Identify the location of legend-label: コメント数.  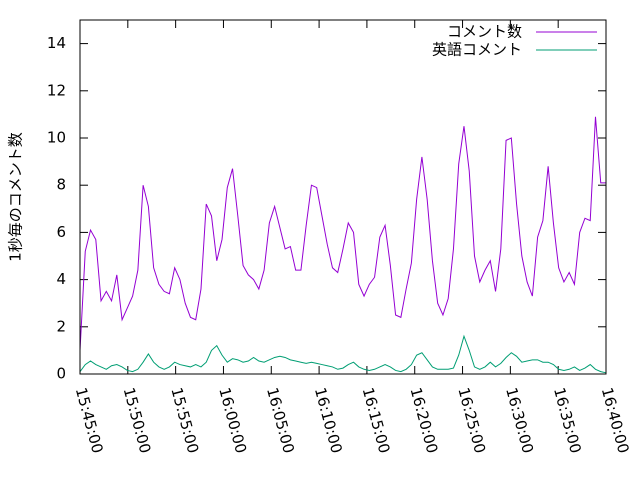
(484, 32).